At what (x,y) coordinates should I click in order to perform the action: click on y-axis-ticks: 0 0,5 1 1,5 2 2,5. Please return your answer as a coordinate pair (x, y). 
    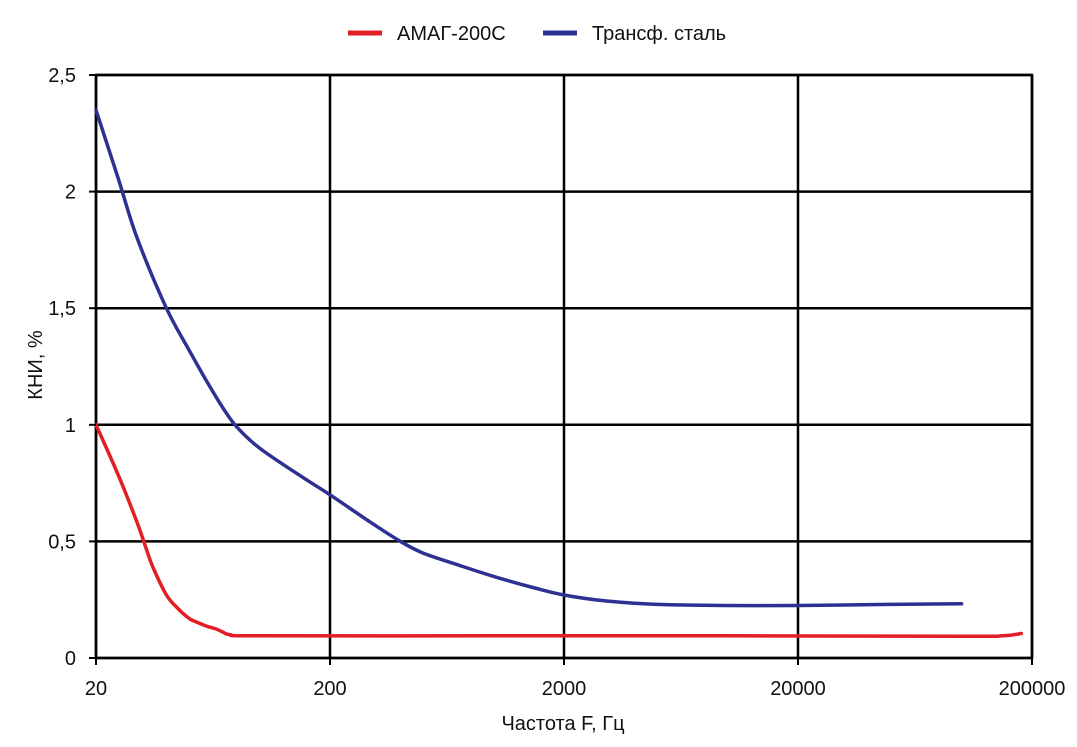
    Looking at the image, I should click on (72, 367).